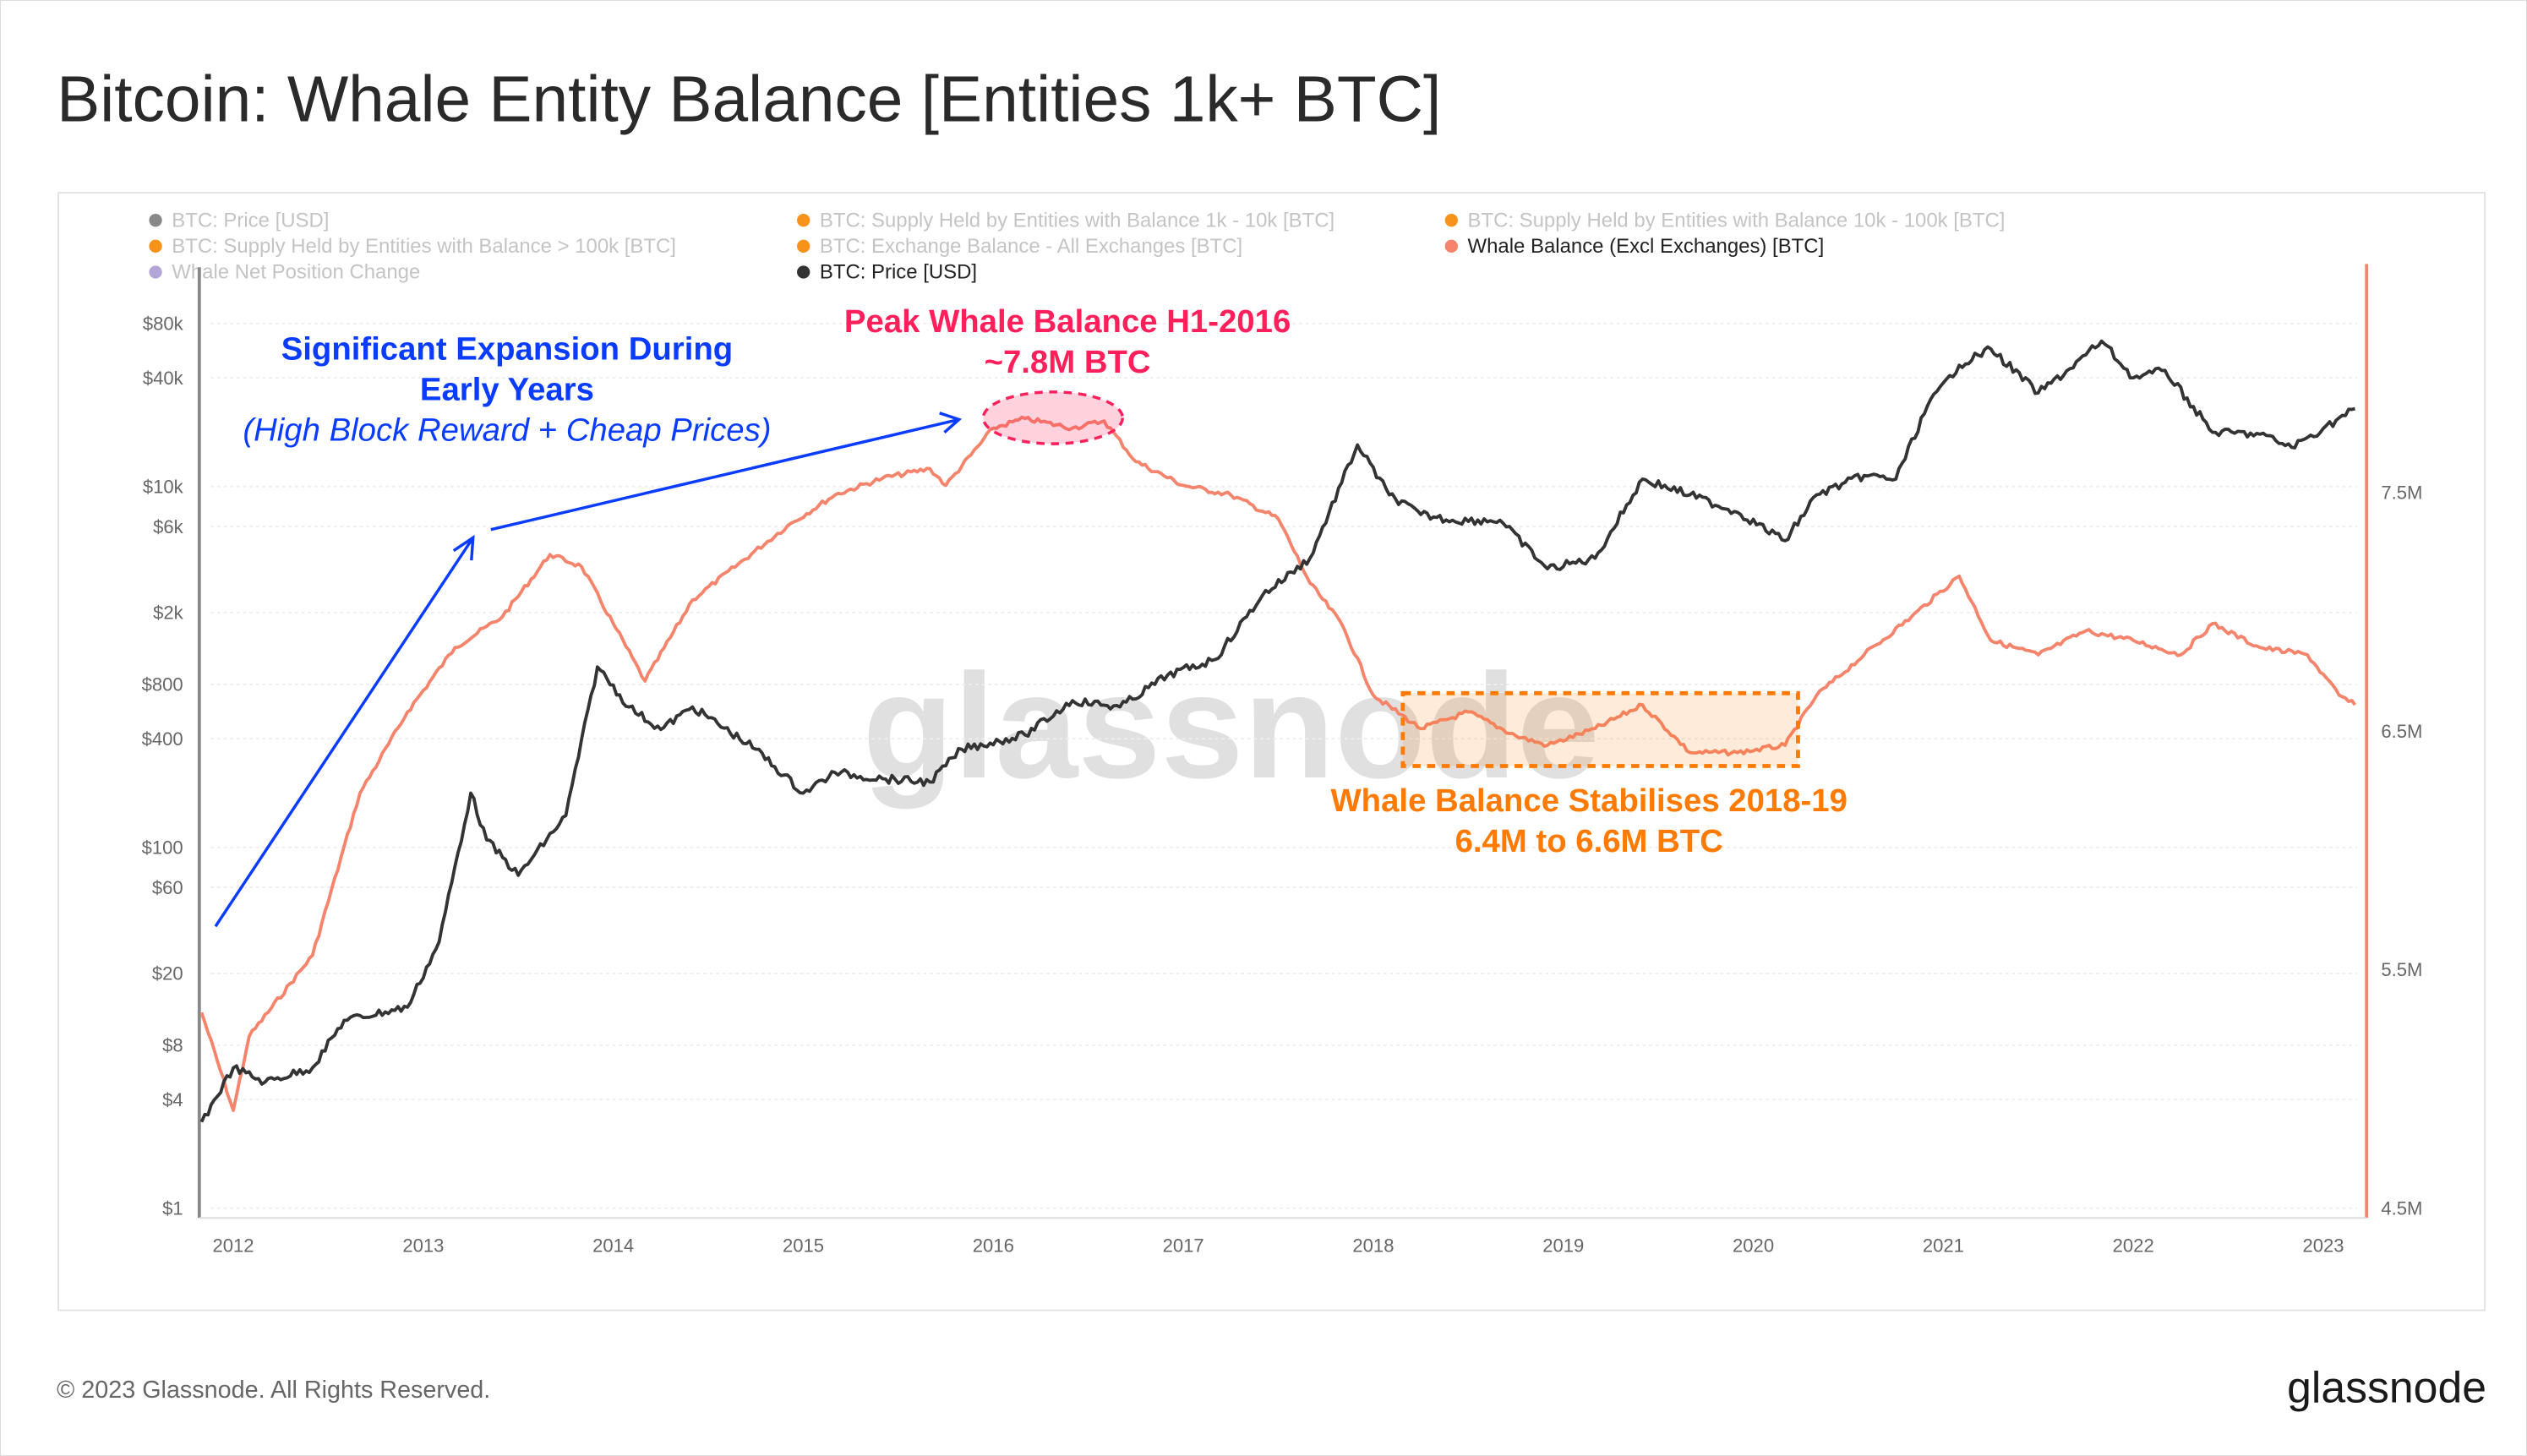 The height and width of the screenshot is (1456, 2527). Describe the element at coordinates (1563, 1246) in the screenshot. I see `x-tick-label: 2019` at that location.